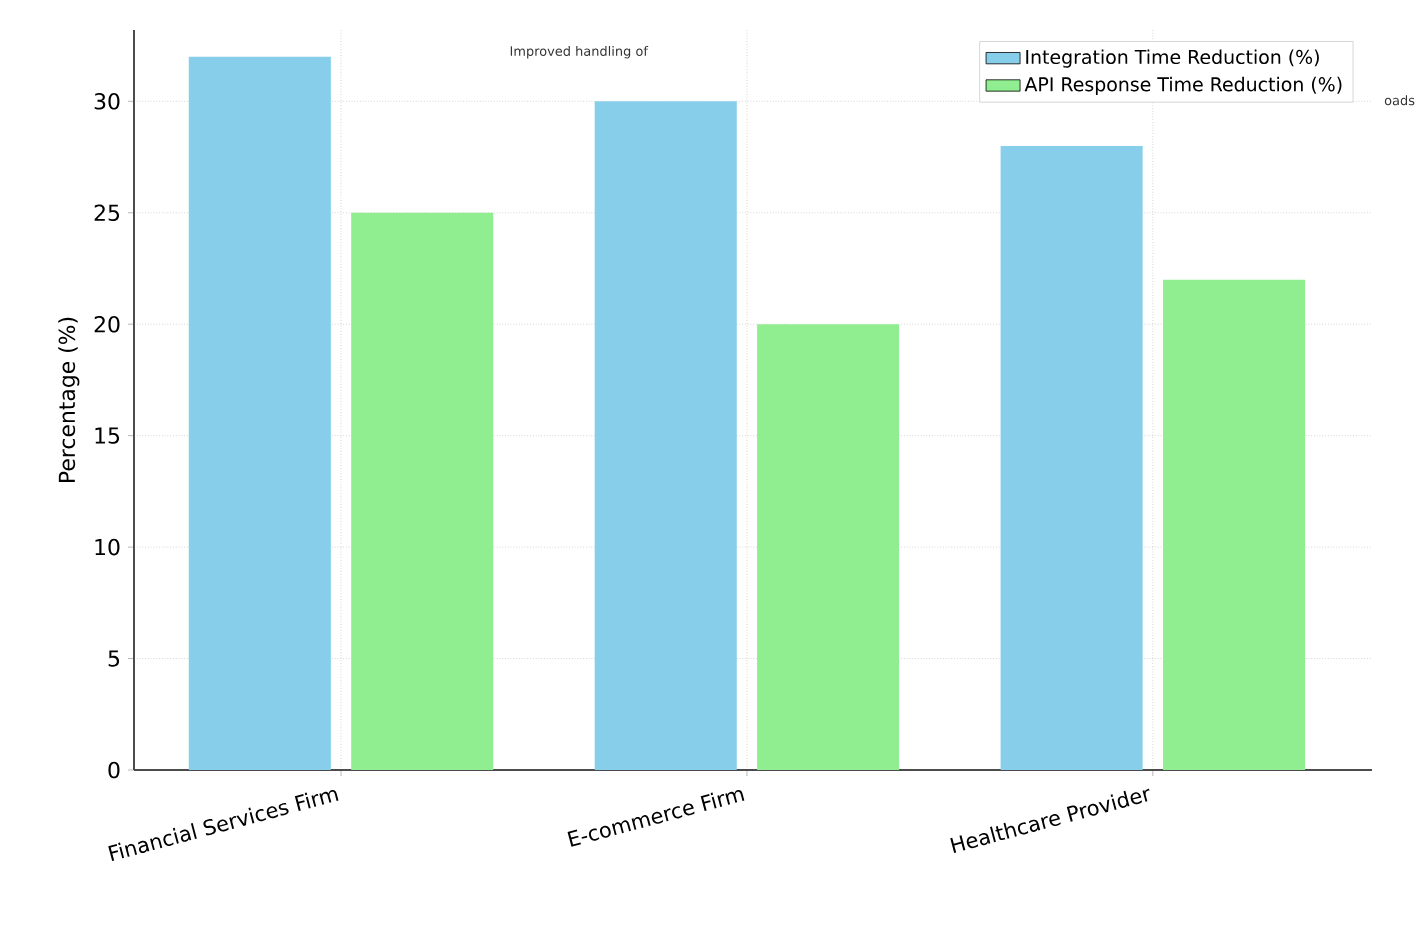 The image size is (1416, 936). What do you see at coordinates (107, 547) in the screenshot?
I see `y-tick-label: 10` at bounding box center [107, 547].